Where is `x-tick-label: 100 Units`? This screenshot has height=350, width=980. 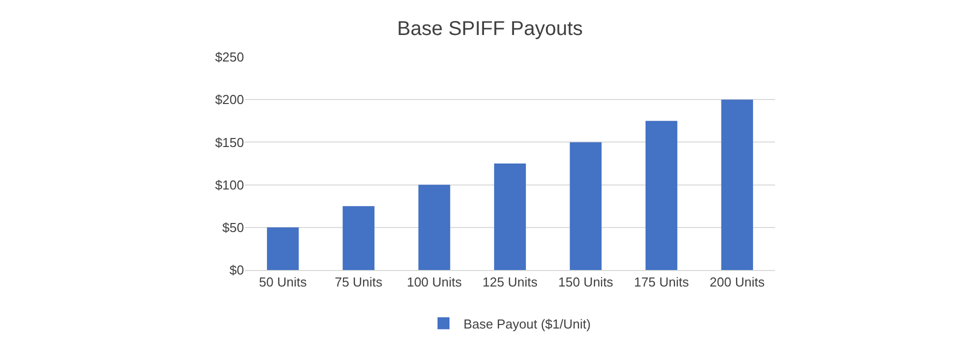
x-tick-label: 100 Units is located at coordinates (434, 282).